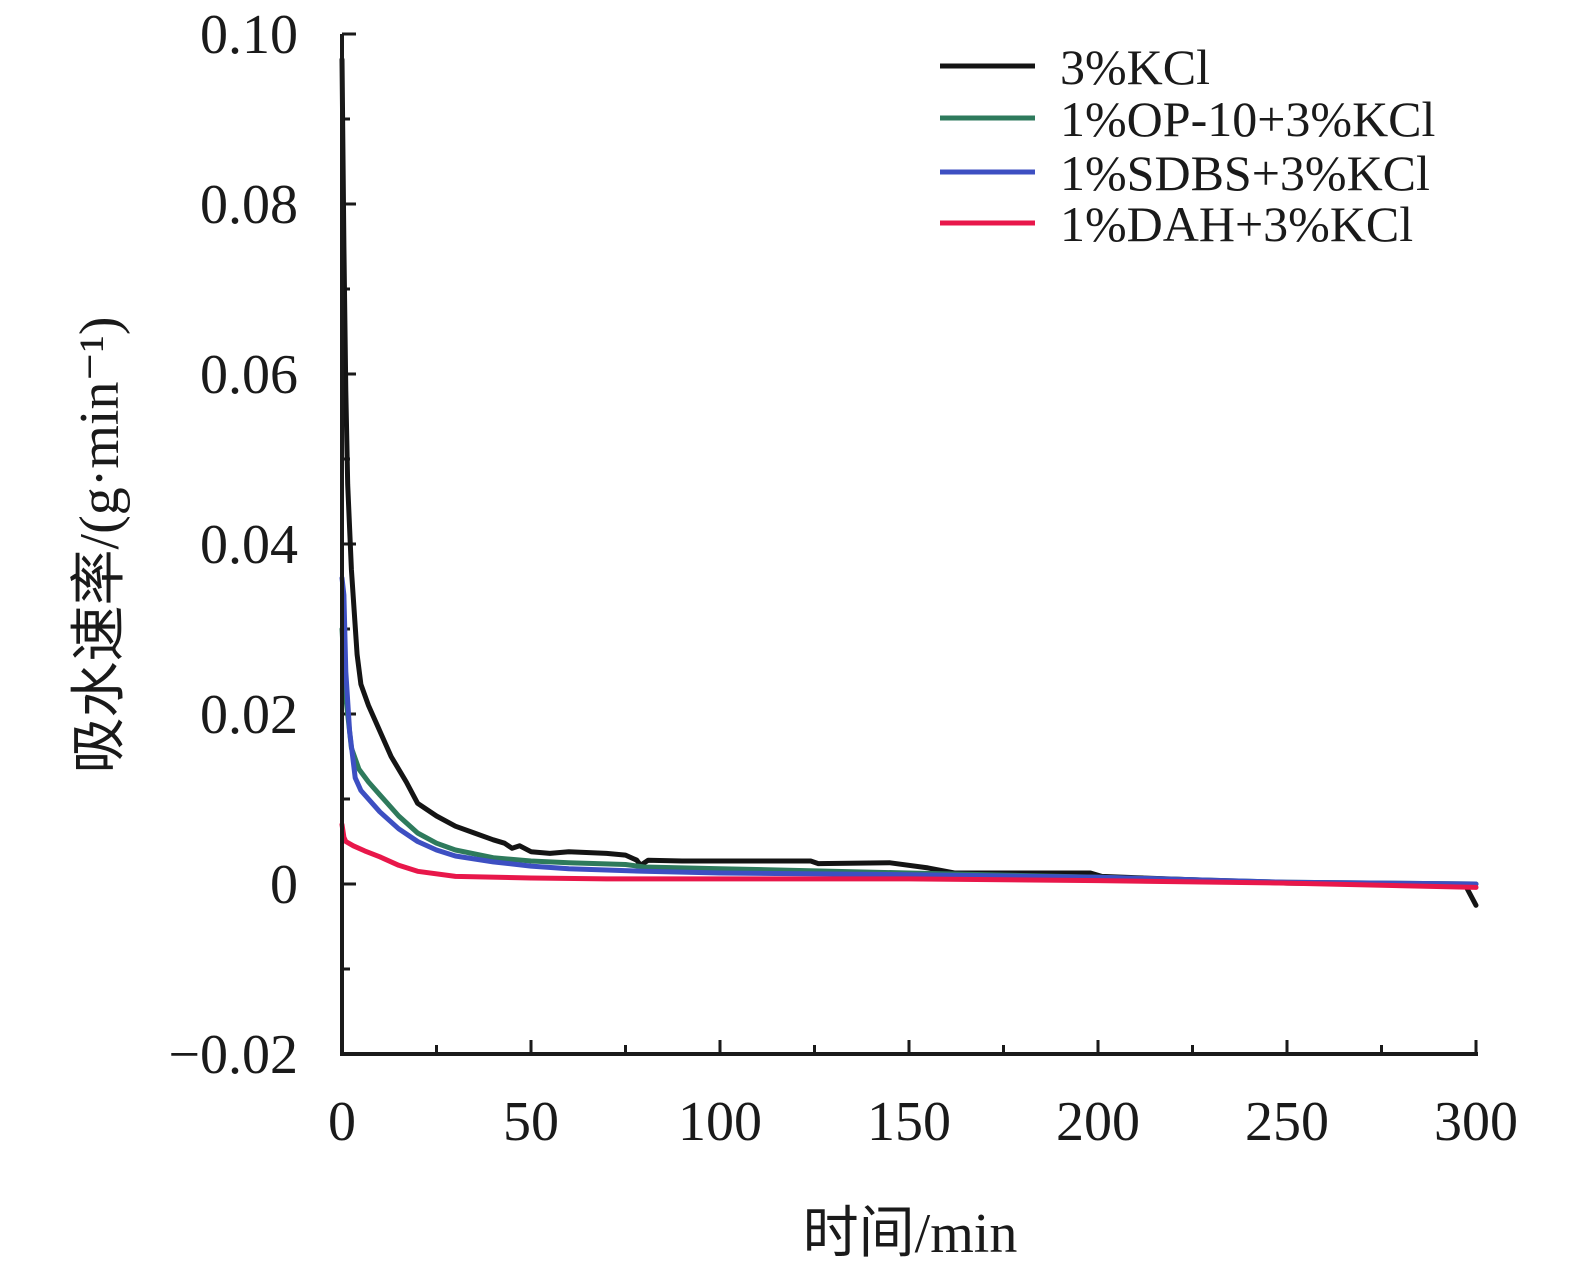 The height and width of the screenshot is (1277, 1575). What do you see at coordinates (1247, 119) in the screenshot?
I see `legend-label: 1%OP-10+3%KCl` at bounding box center [1247, 119].